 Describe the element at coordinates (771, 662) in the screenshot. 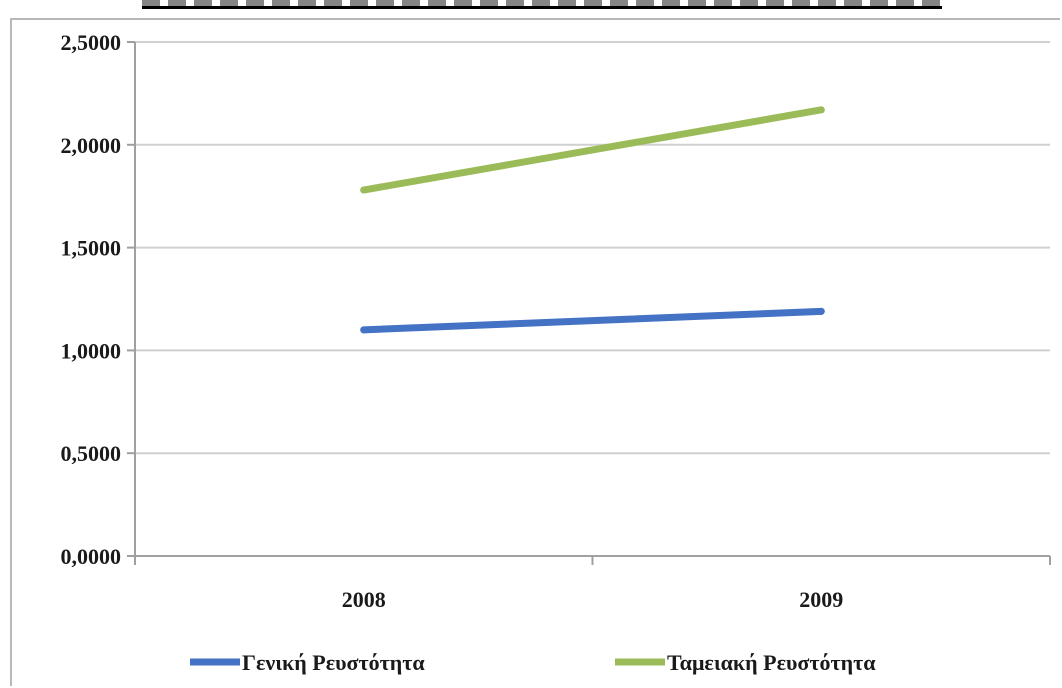

I see `legend-label: Ταμειακή Ρευστότητα` at that location.